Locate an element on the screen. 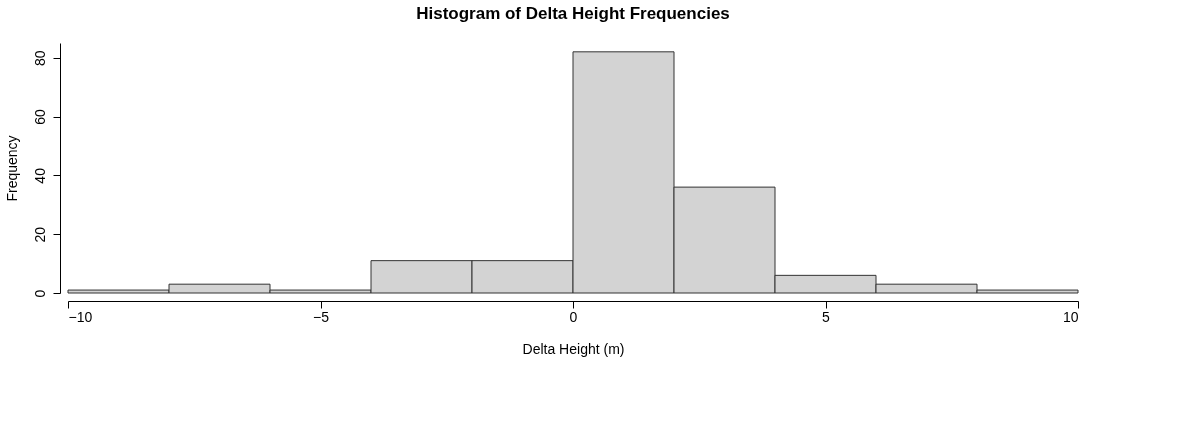 Image resolution: width=1181 pixels, height=440 pixels. x-axis-title: Delta Height (m) is located at coordinates (573, 348).